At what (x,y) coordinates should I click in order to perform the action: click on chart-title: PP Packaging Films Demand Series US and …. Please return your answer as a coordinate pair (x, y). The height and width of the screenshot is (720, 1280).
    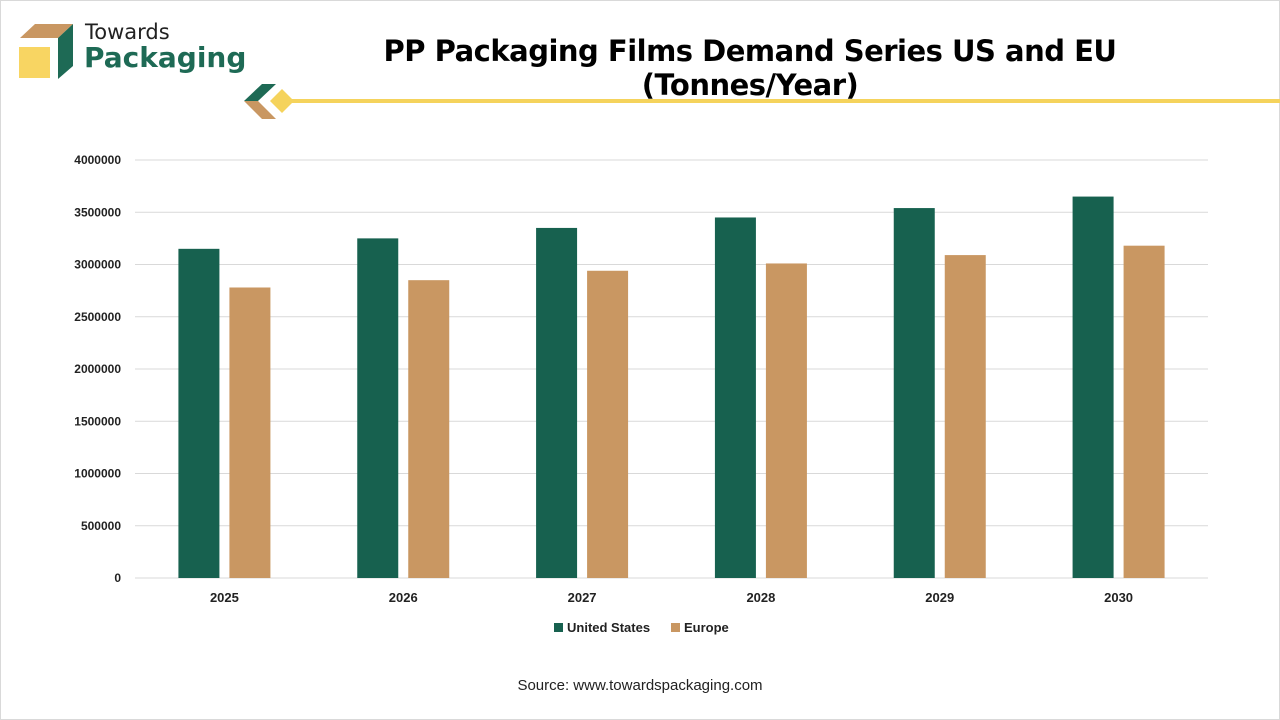
    Looking at the image, I should click on (750, 68).